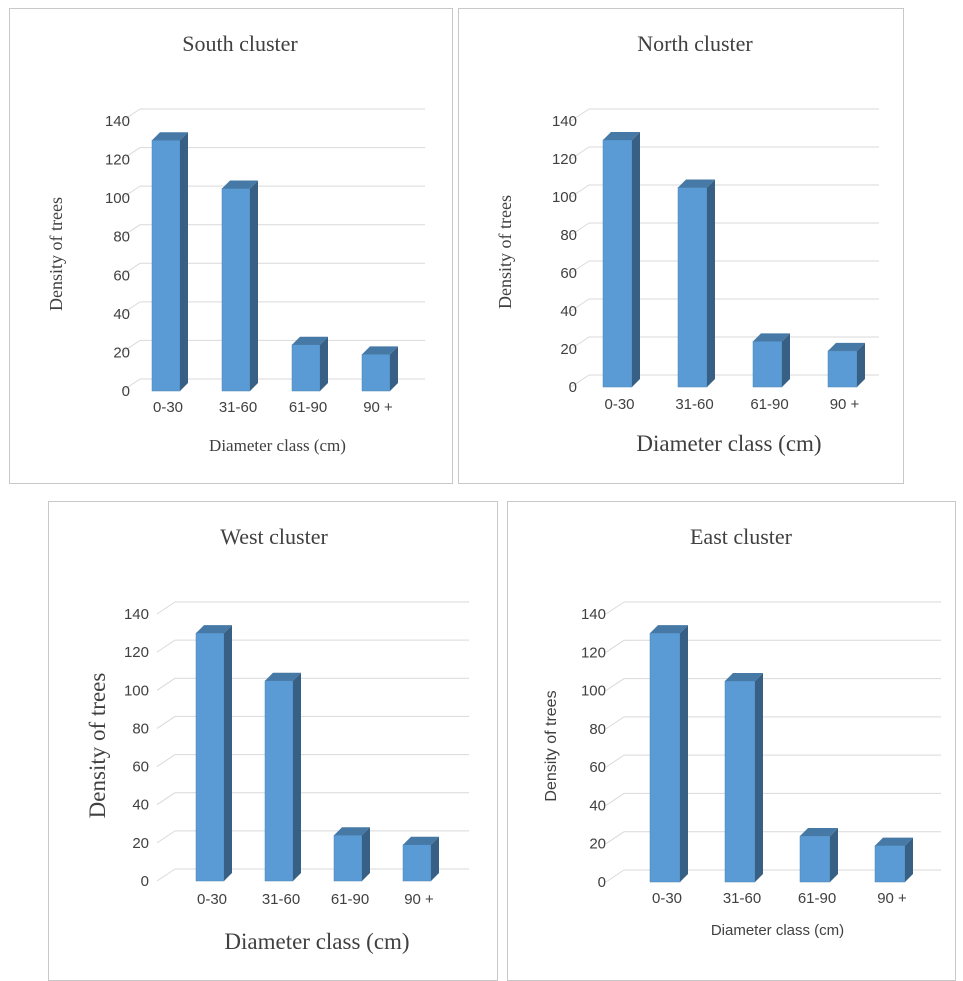 The image size is (963, 981). I want to click on chart-title: West cluster, so click(274, 536).